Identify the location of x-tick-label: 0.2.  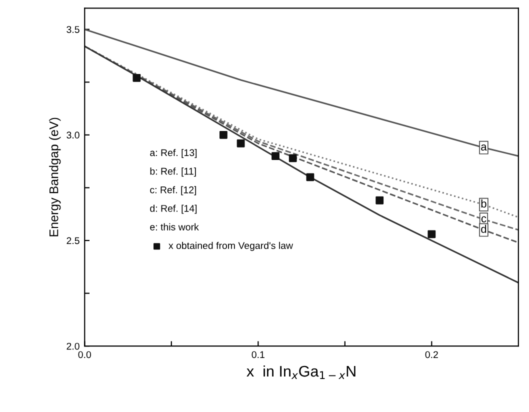
(431, 354).